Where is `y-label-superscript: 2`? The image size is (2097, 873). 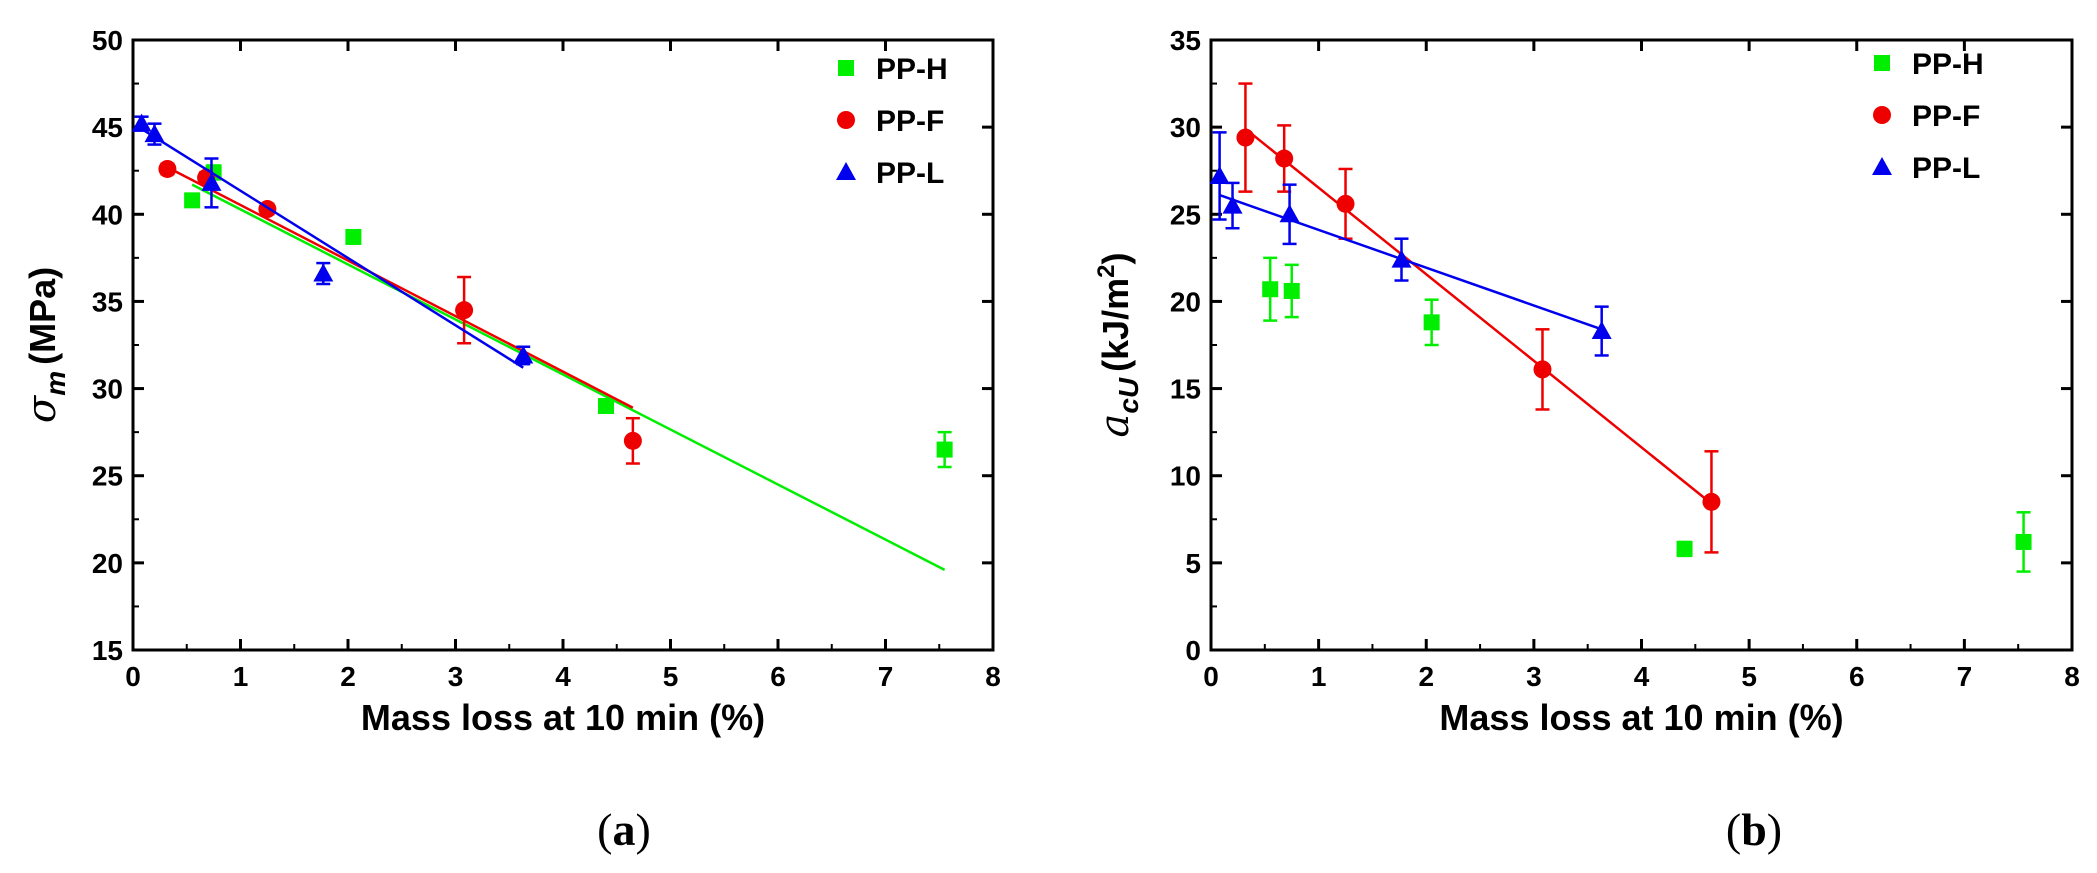
y-label-superscript: 2 is located at coordinates (1106, 270).